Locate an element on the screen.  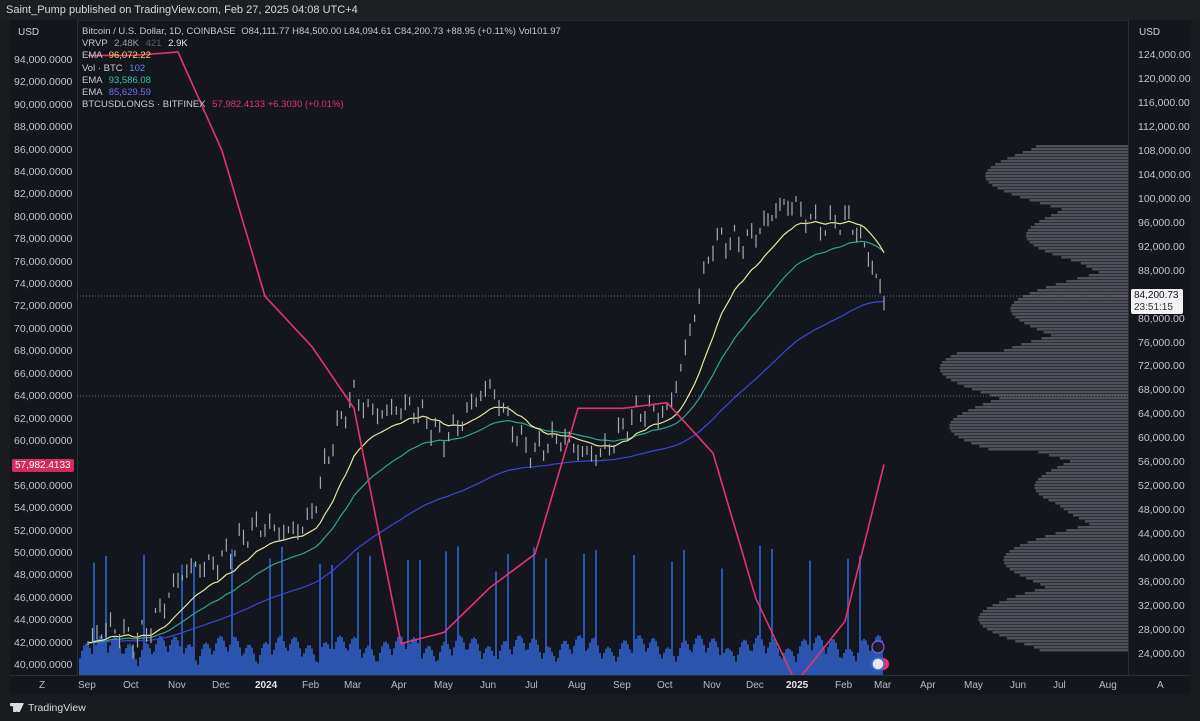
auto-scale-button: A is located at coordinates (1160, 685).